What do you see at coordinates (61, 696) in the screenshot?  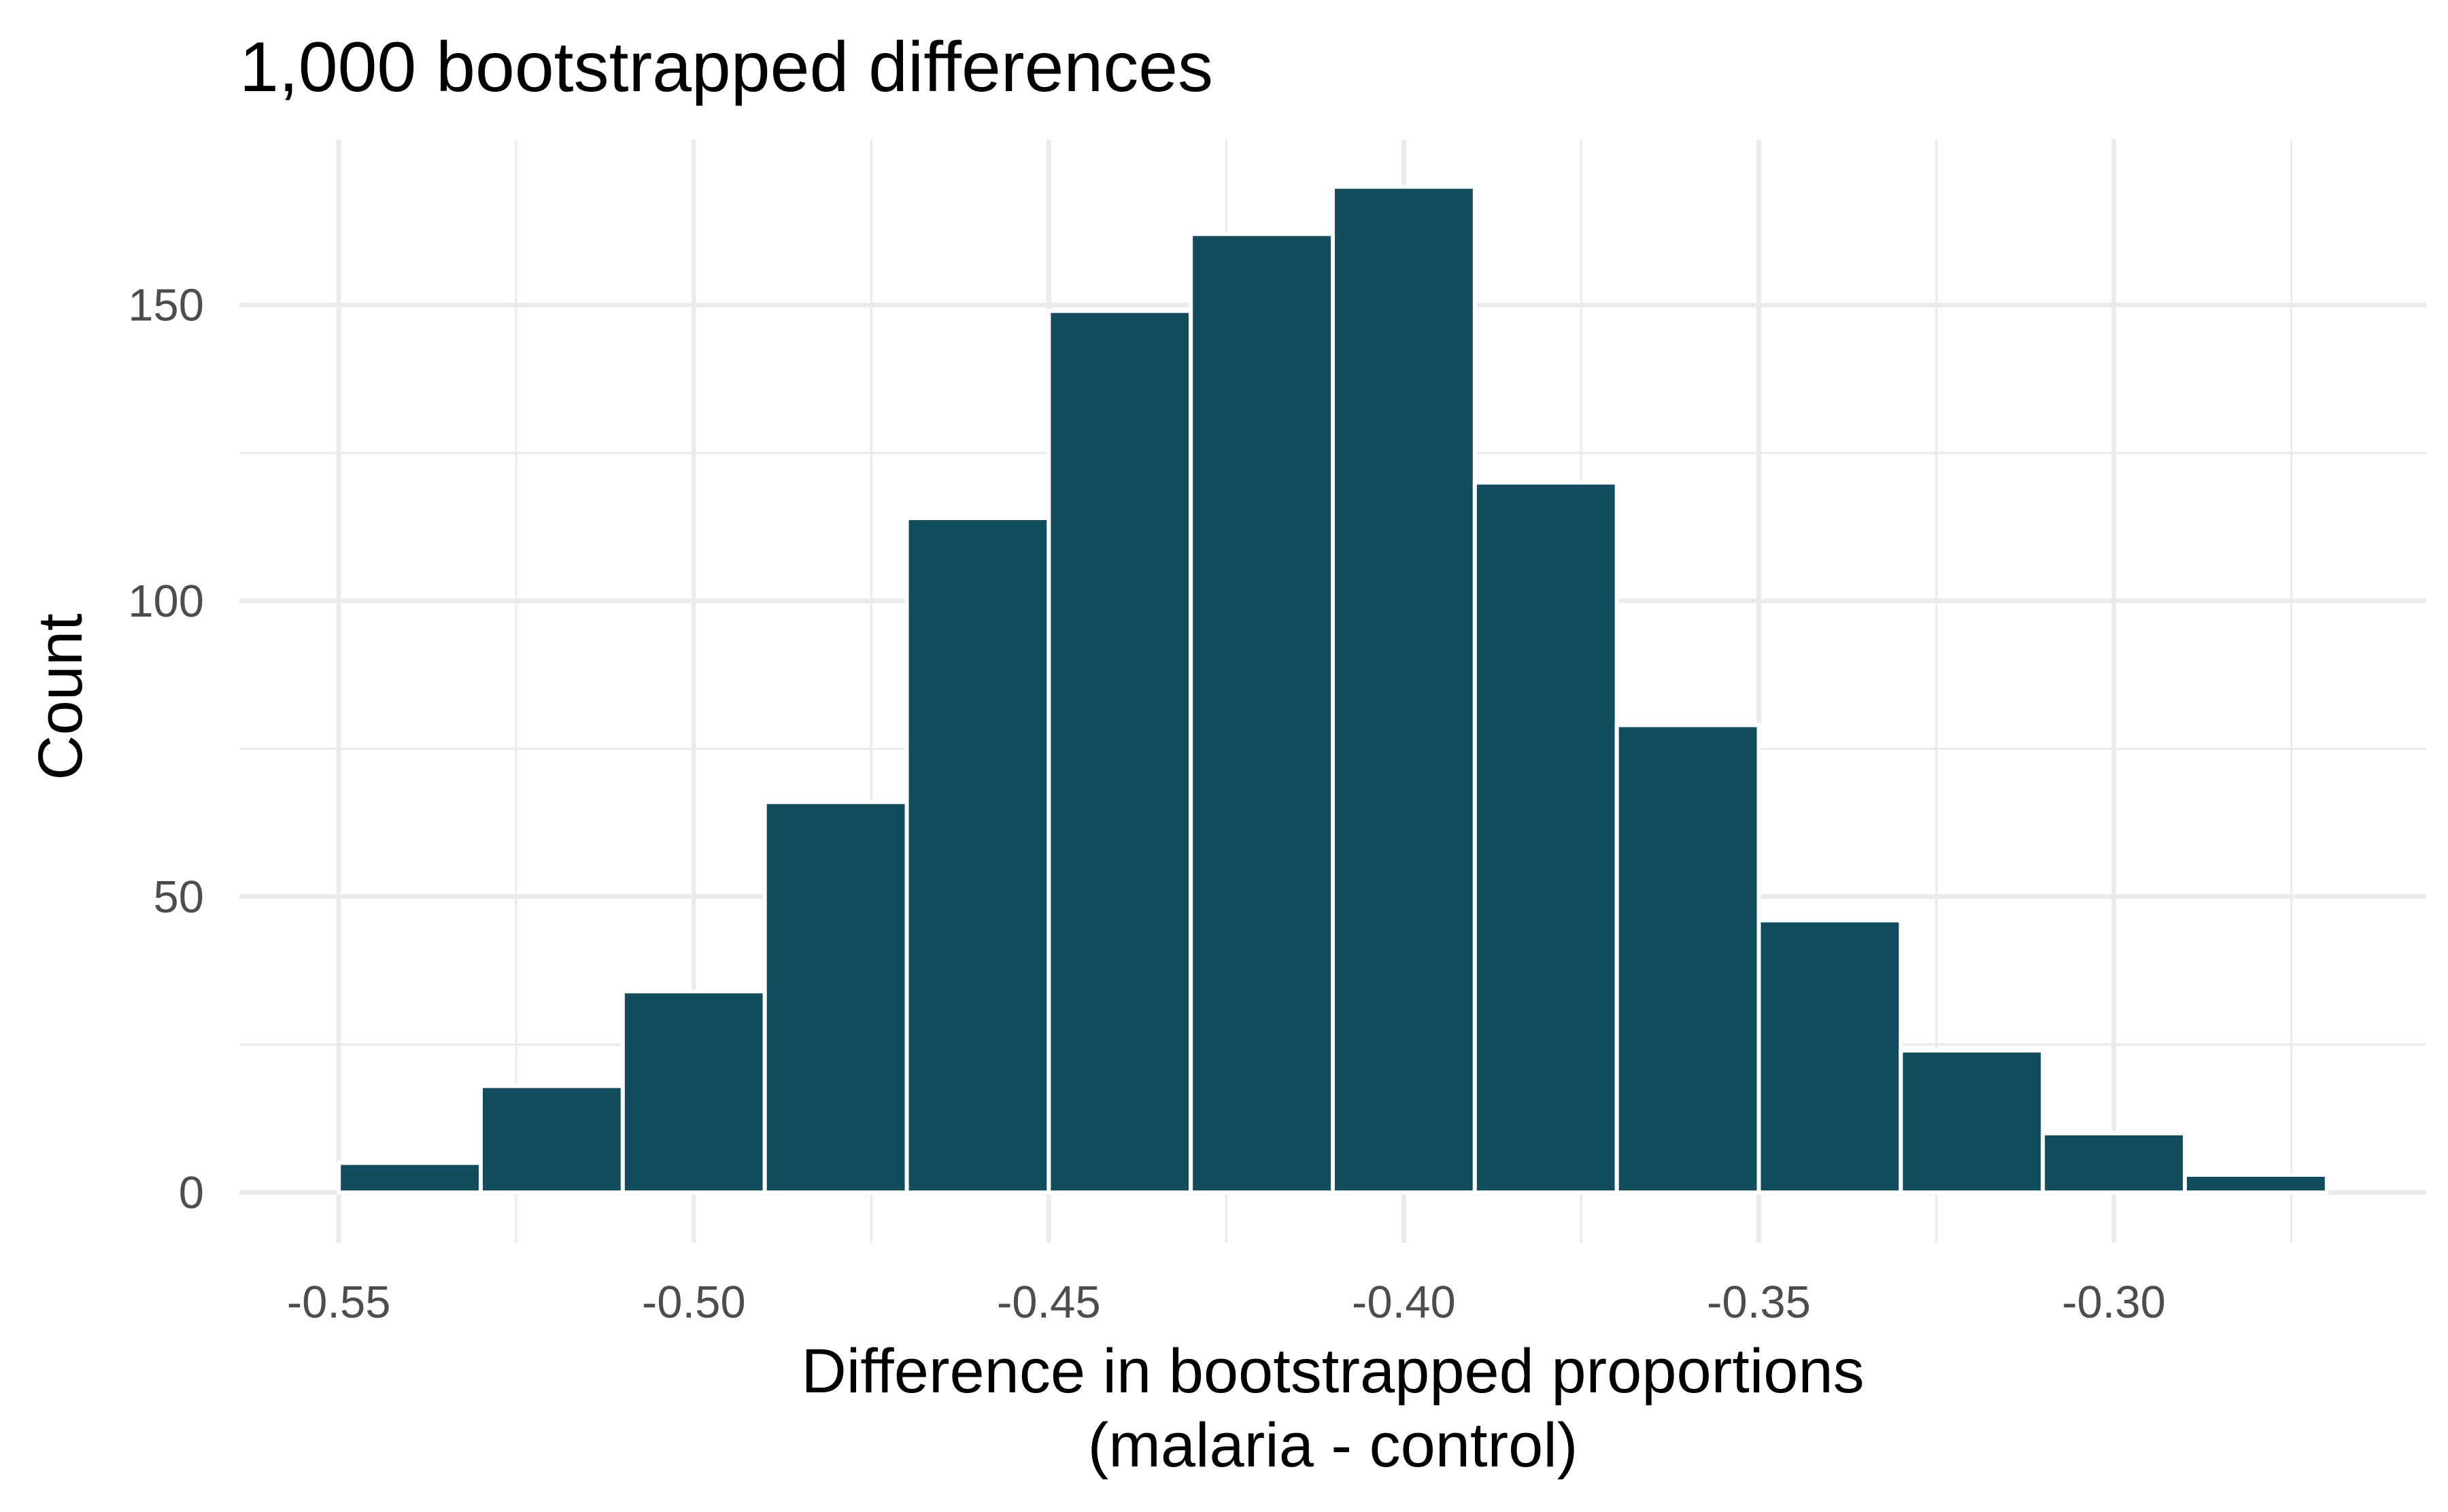 I see `y-axis-title: Count` at bounding box center [61, 696].